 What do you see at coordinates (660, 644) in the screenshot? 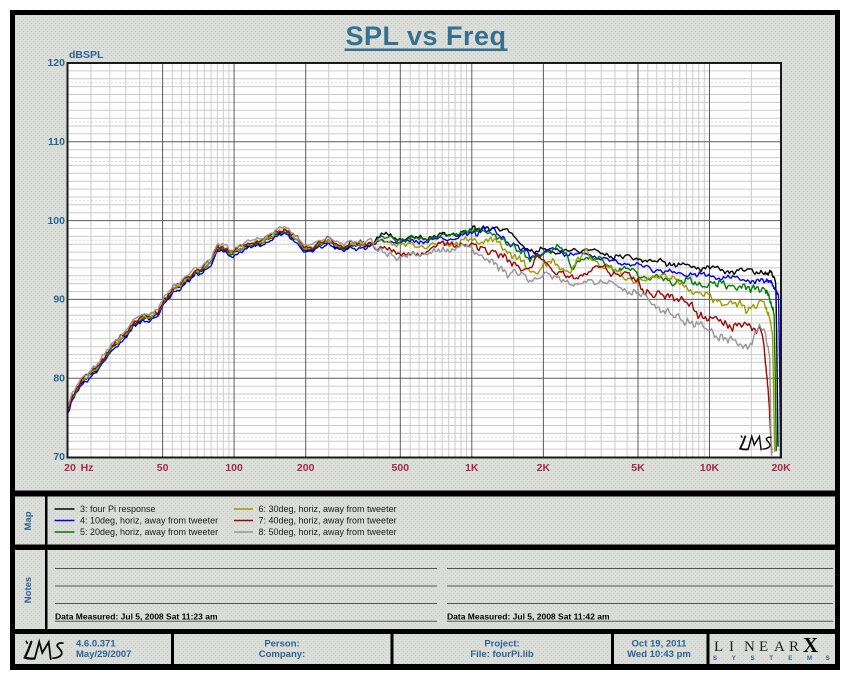
I see `svg-text: Oct 19, 2011` at bounding box center [660, 644].